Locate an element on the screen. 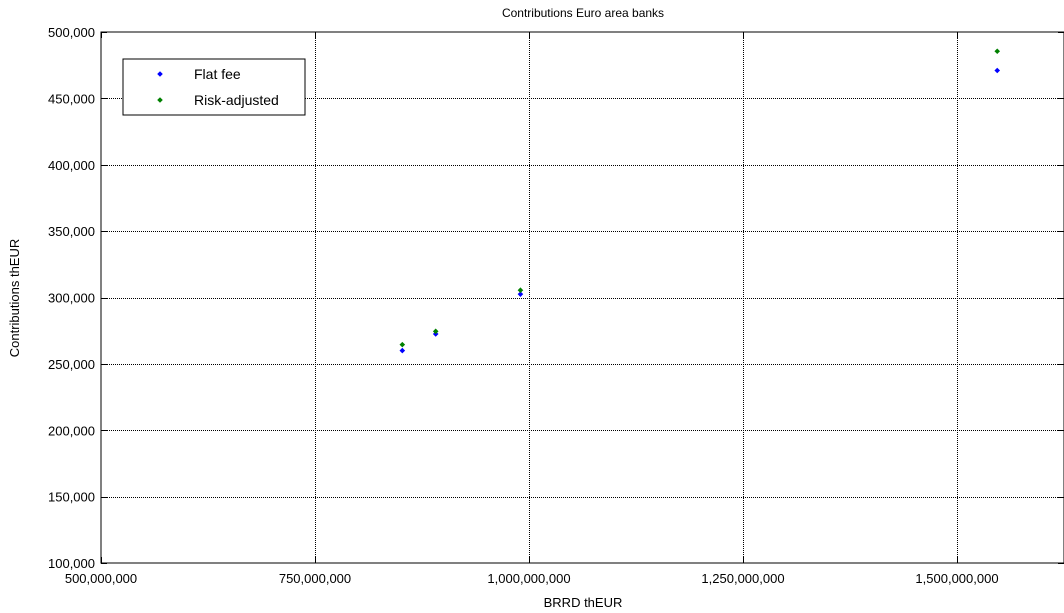  x-tick-label: 1,500,000,000 is located at coordinates (956, 578).